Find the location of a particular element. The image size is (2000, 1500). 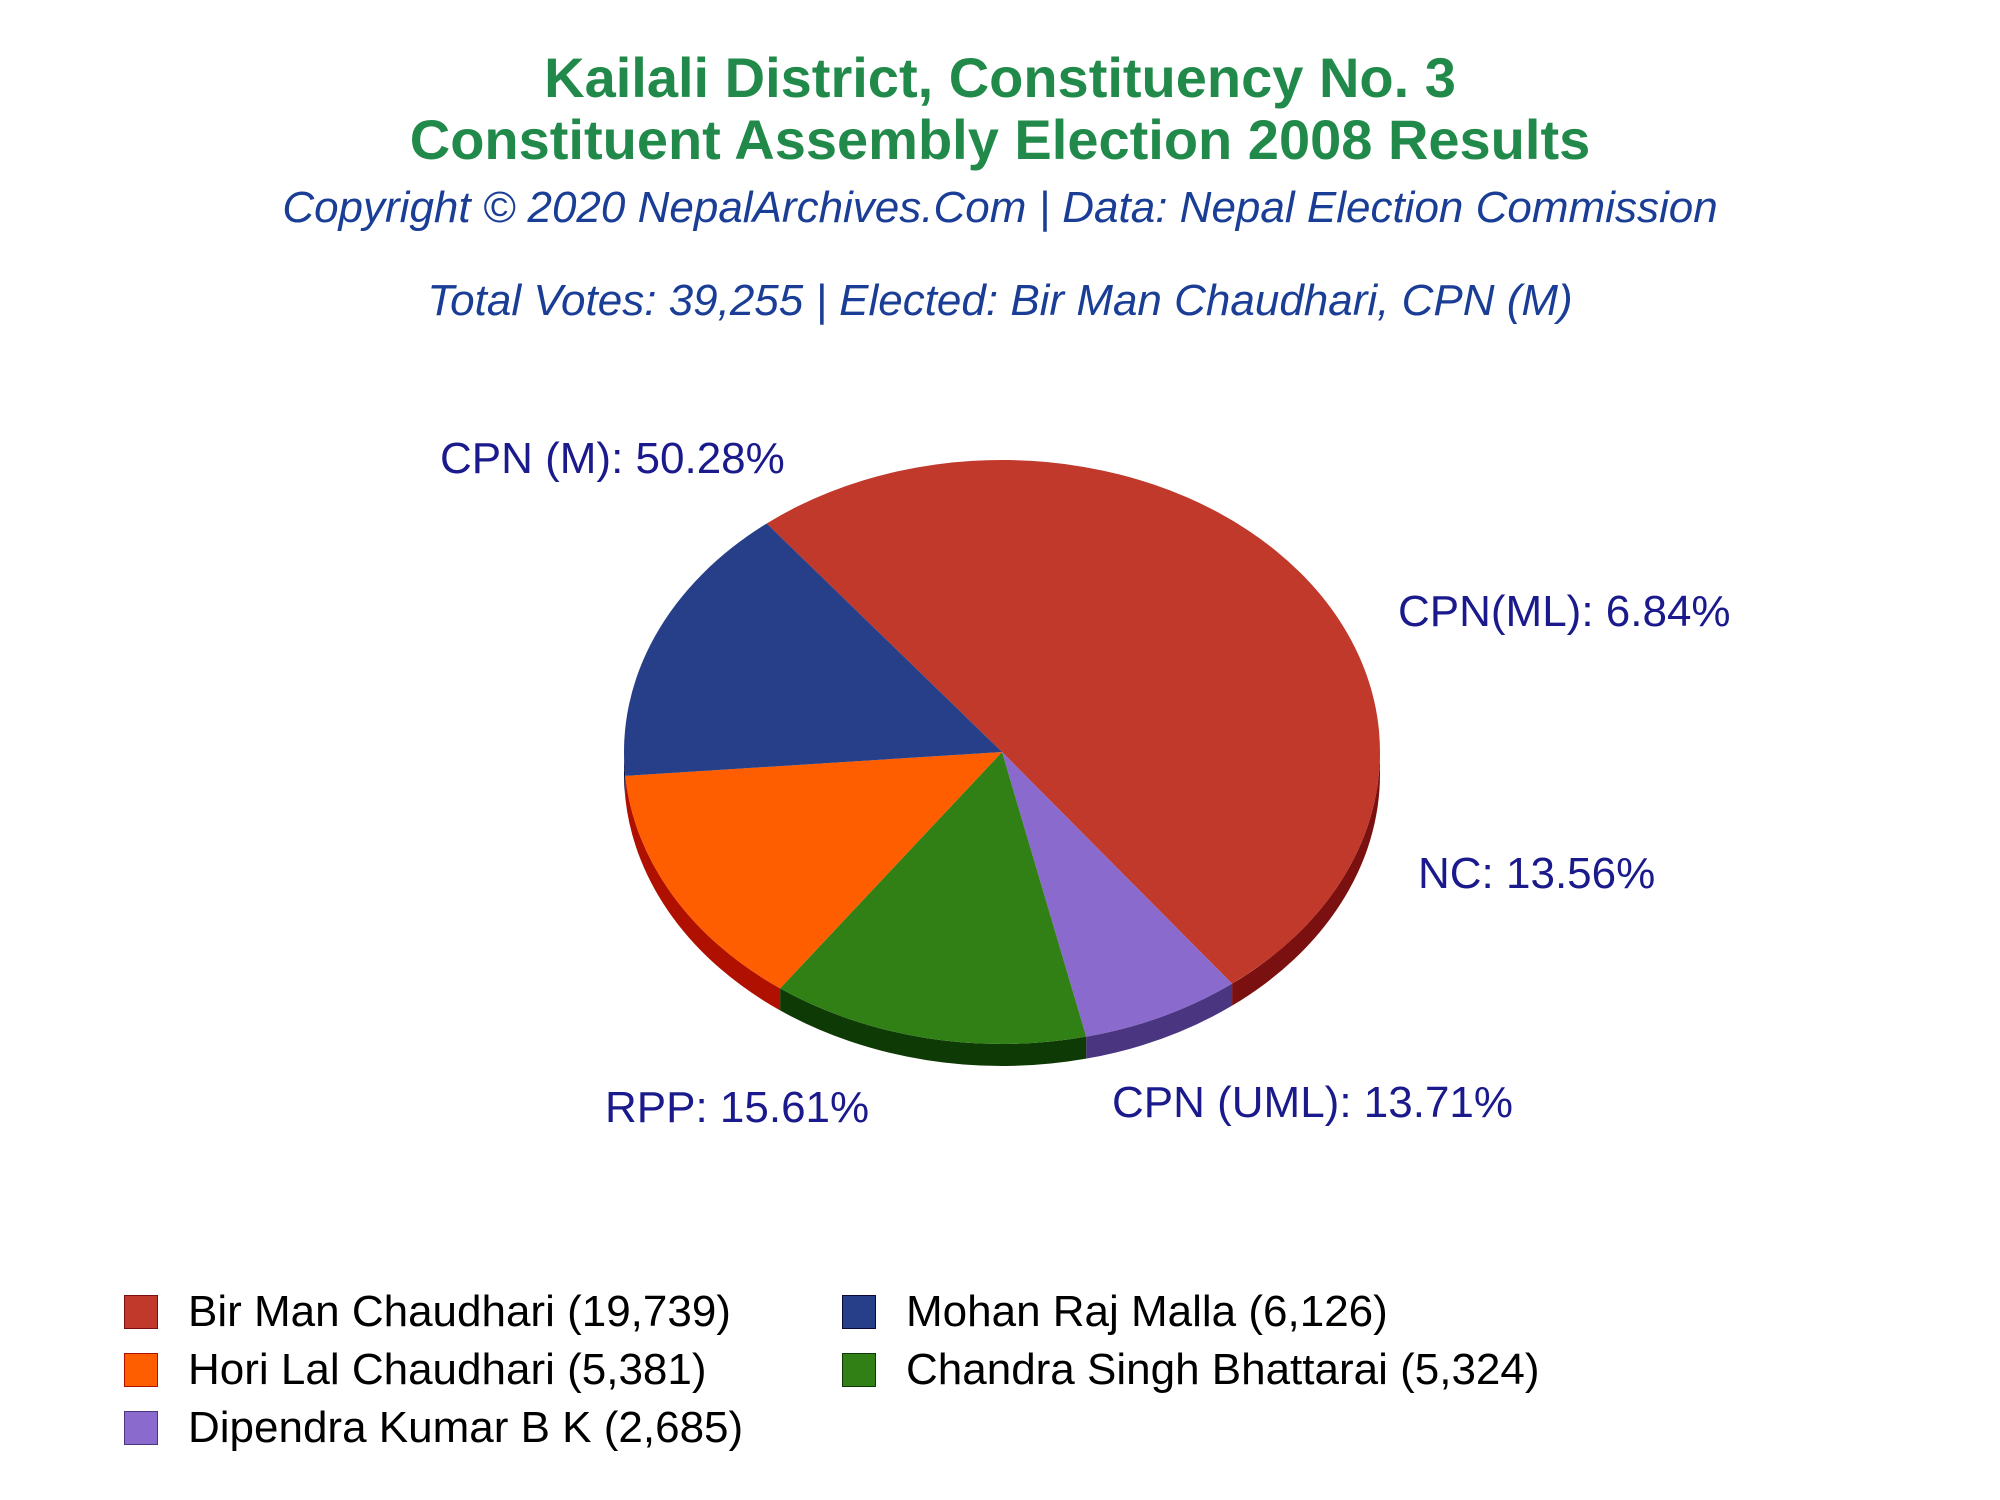

legend-label: Bir Man Chaudhari (19,739) is located at coordinates (459, 1311).